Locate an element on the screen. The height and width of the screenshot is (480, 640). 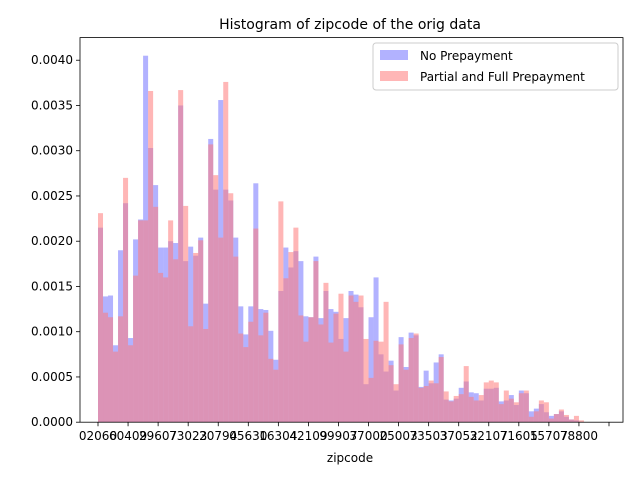
y-tick-label: 0.0005 is located at coordinates (52, 377).